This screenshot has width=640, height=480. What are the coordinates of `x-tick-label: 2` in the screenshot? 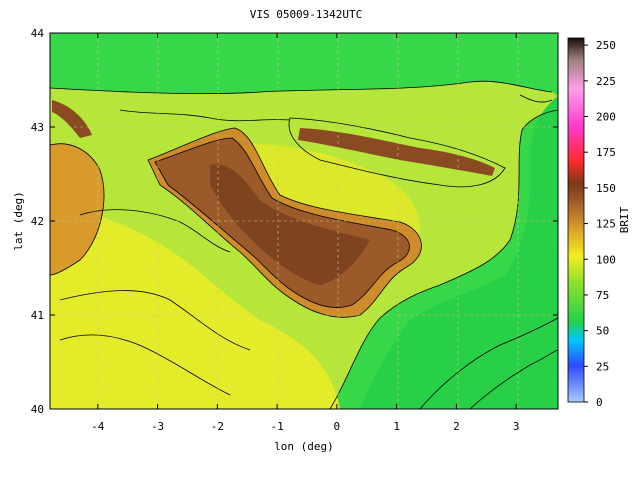 It's located at (456, 426).